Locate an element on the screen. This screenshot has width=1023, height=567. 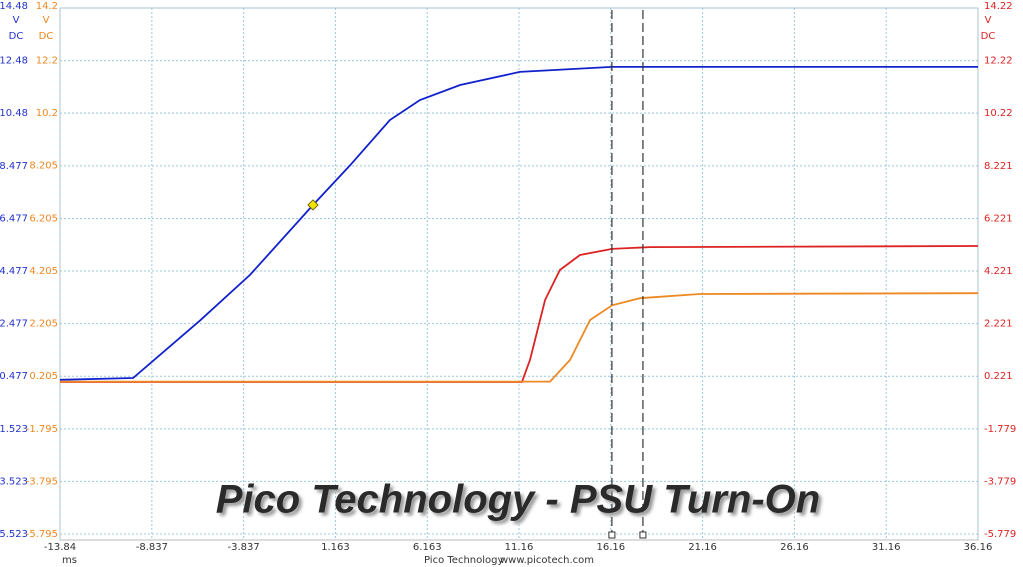
y3-tick-label: 6.221 is located at coordinates (998, 218).